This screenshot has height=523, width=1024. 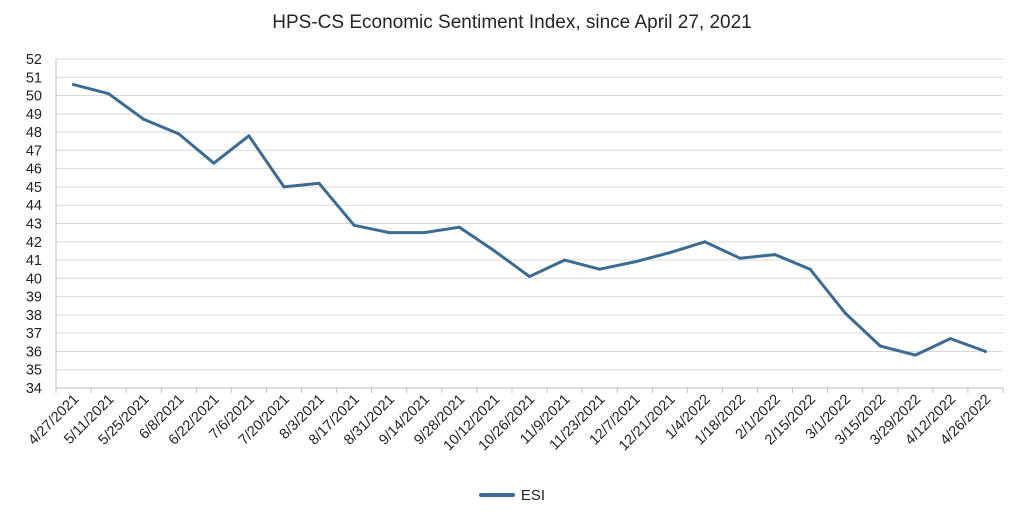 I want to click on y-tick-label: 43, so click(x=34, y=225).